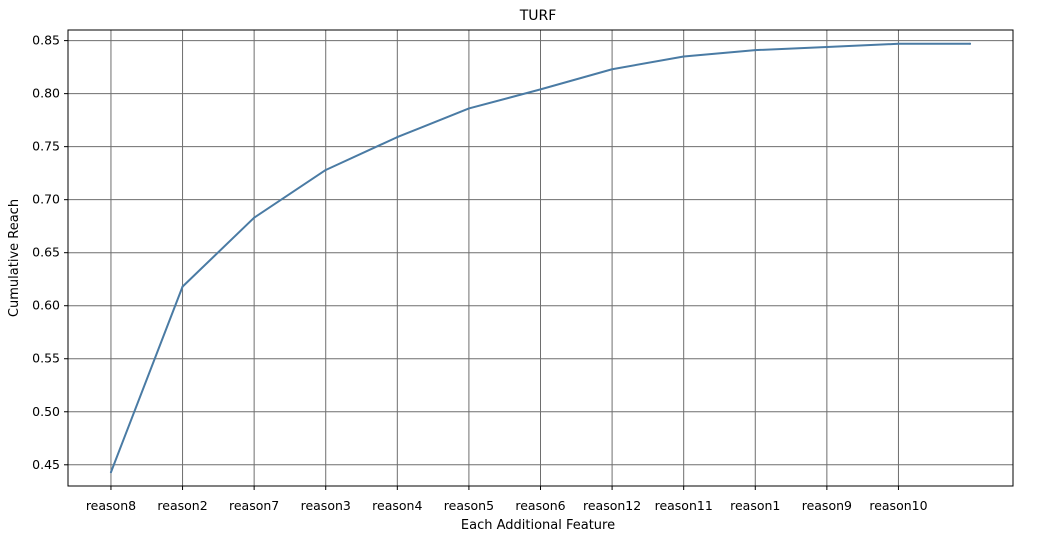 The image size is (1037, 544). What do you see at coordinates (46, 40) in the screenshot?
I see `y-tick-label: 0.85` at bounding box center [46, 40].